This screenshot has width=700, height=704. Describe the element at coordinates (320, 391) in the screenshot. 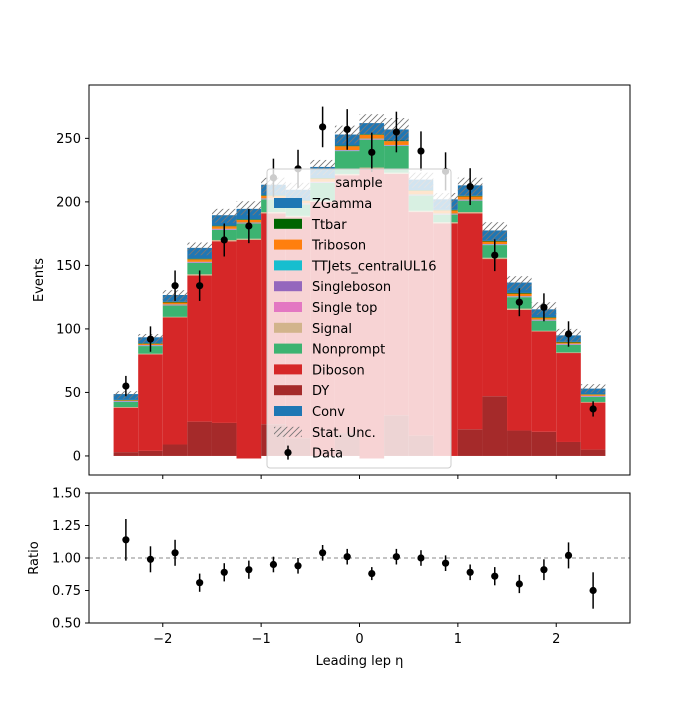

I see `legend-label-dy: DY` at that location.